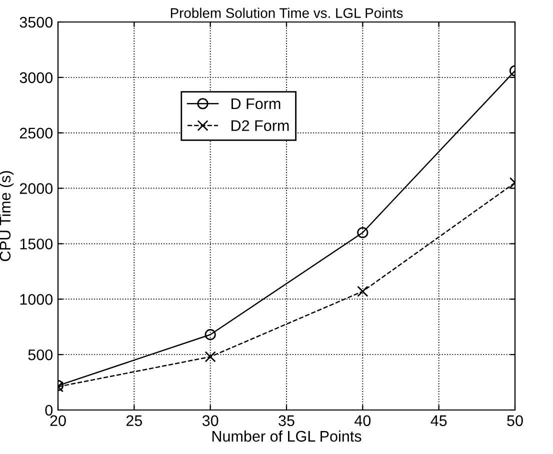 This screenshot has width=553, height=454. I want to click on x-tick-label: 50, so click(515, 420).